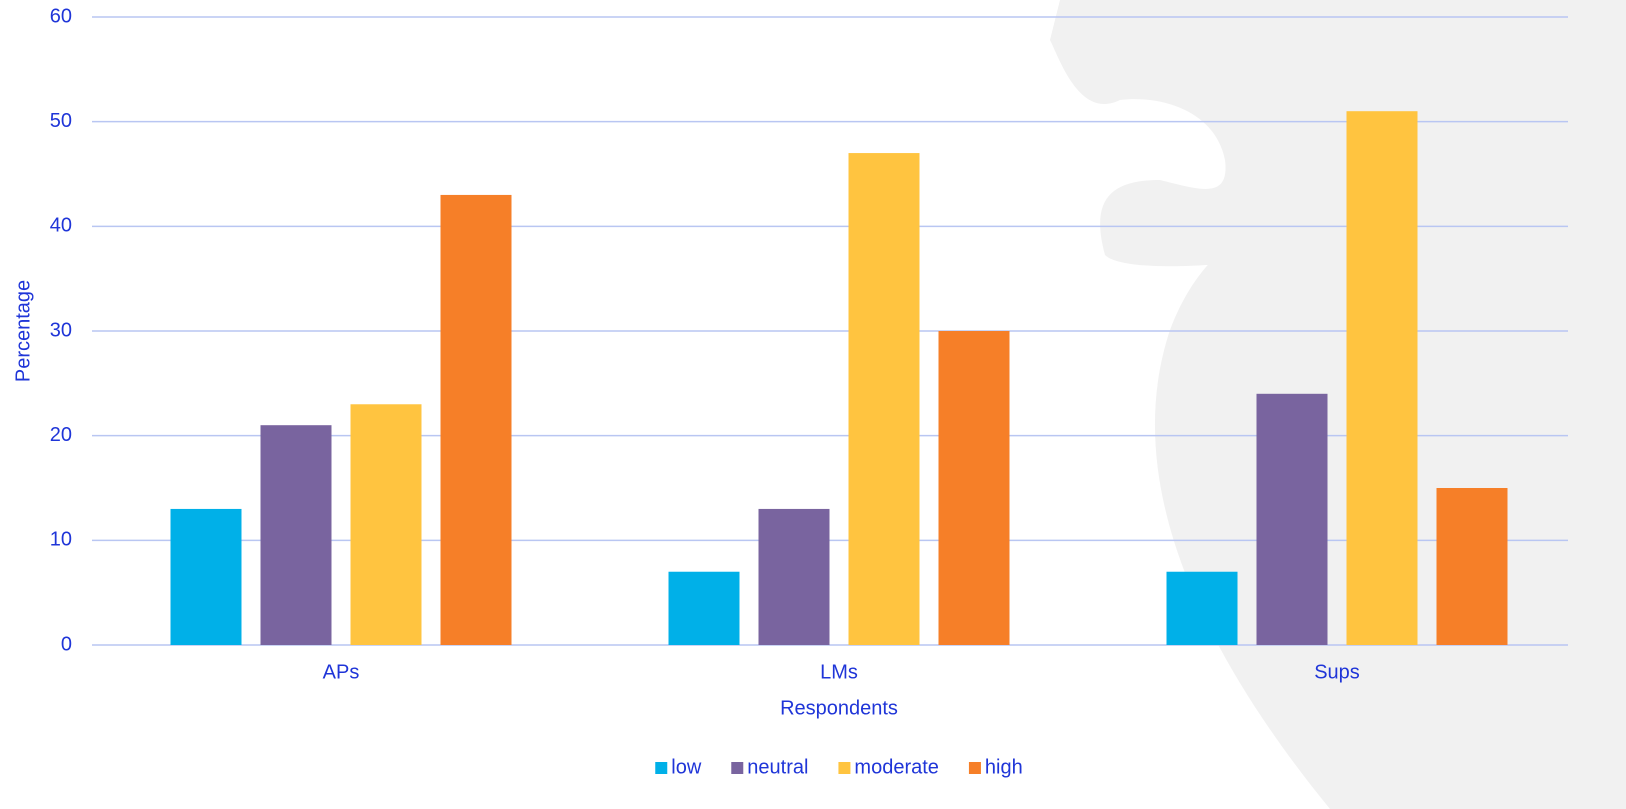  Describe the element at coordinates (61, 16) in the screenshot. I see `y-tick-label: 60` at that location.